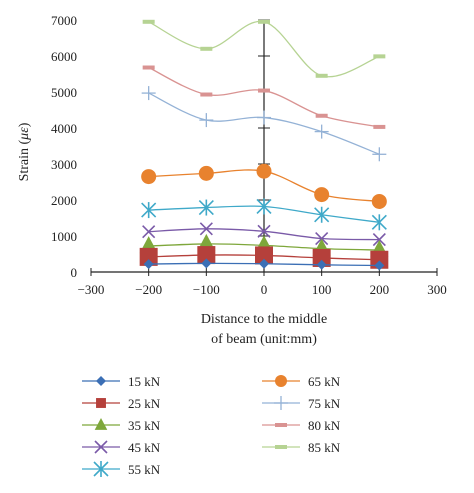 The width and height of the screenshot is (474, 493). What do you see at coordinates (144, 447) in the screenshot?
I see `legend-label-3: 45 kN` at bounding box center [144, 447].